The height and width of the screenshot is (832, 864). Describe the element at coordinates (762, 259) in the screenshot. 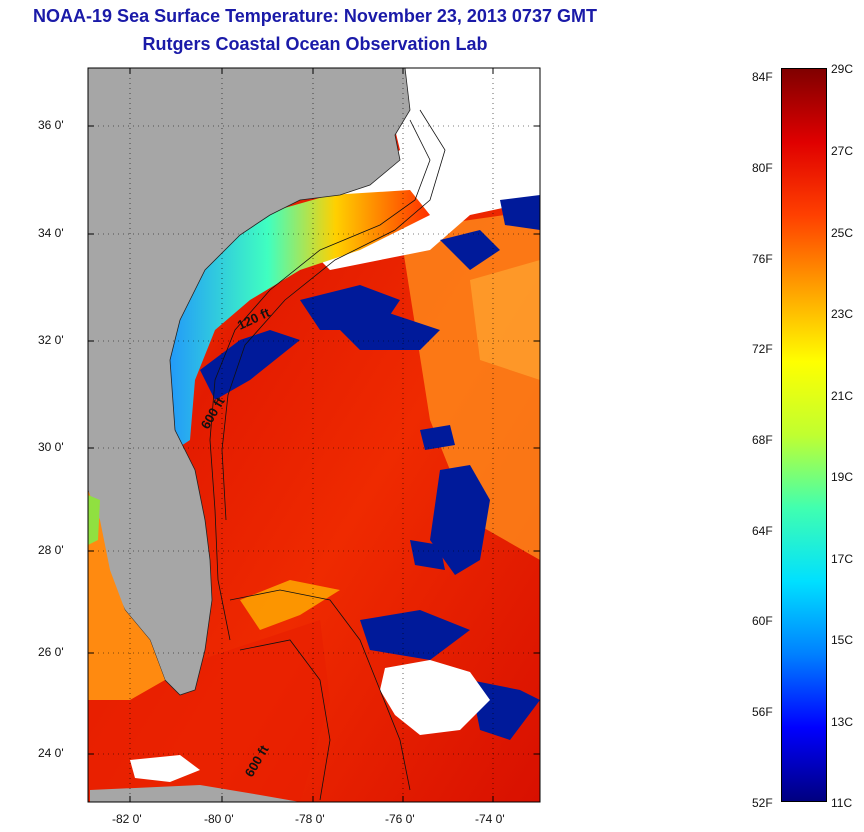

I see `cb-f-76: 76F` at that location.